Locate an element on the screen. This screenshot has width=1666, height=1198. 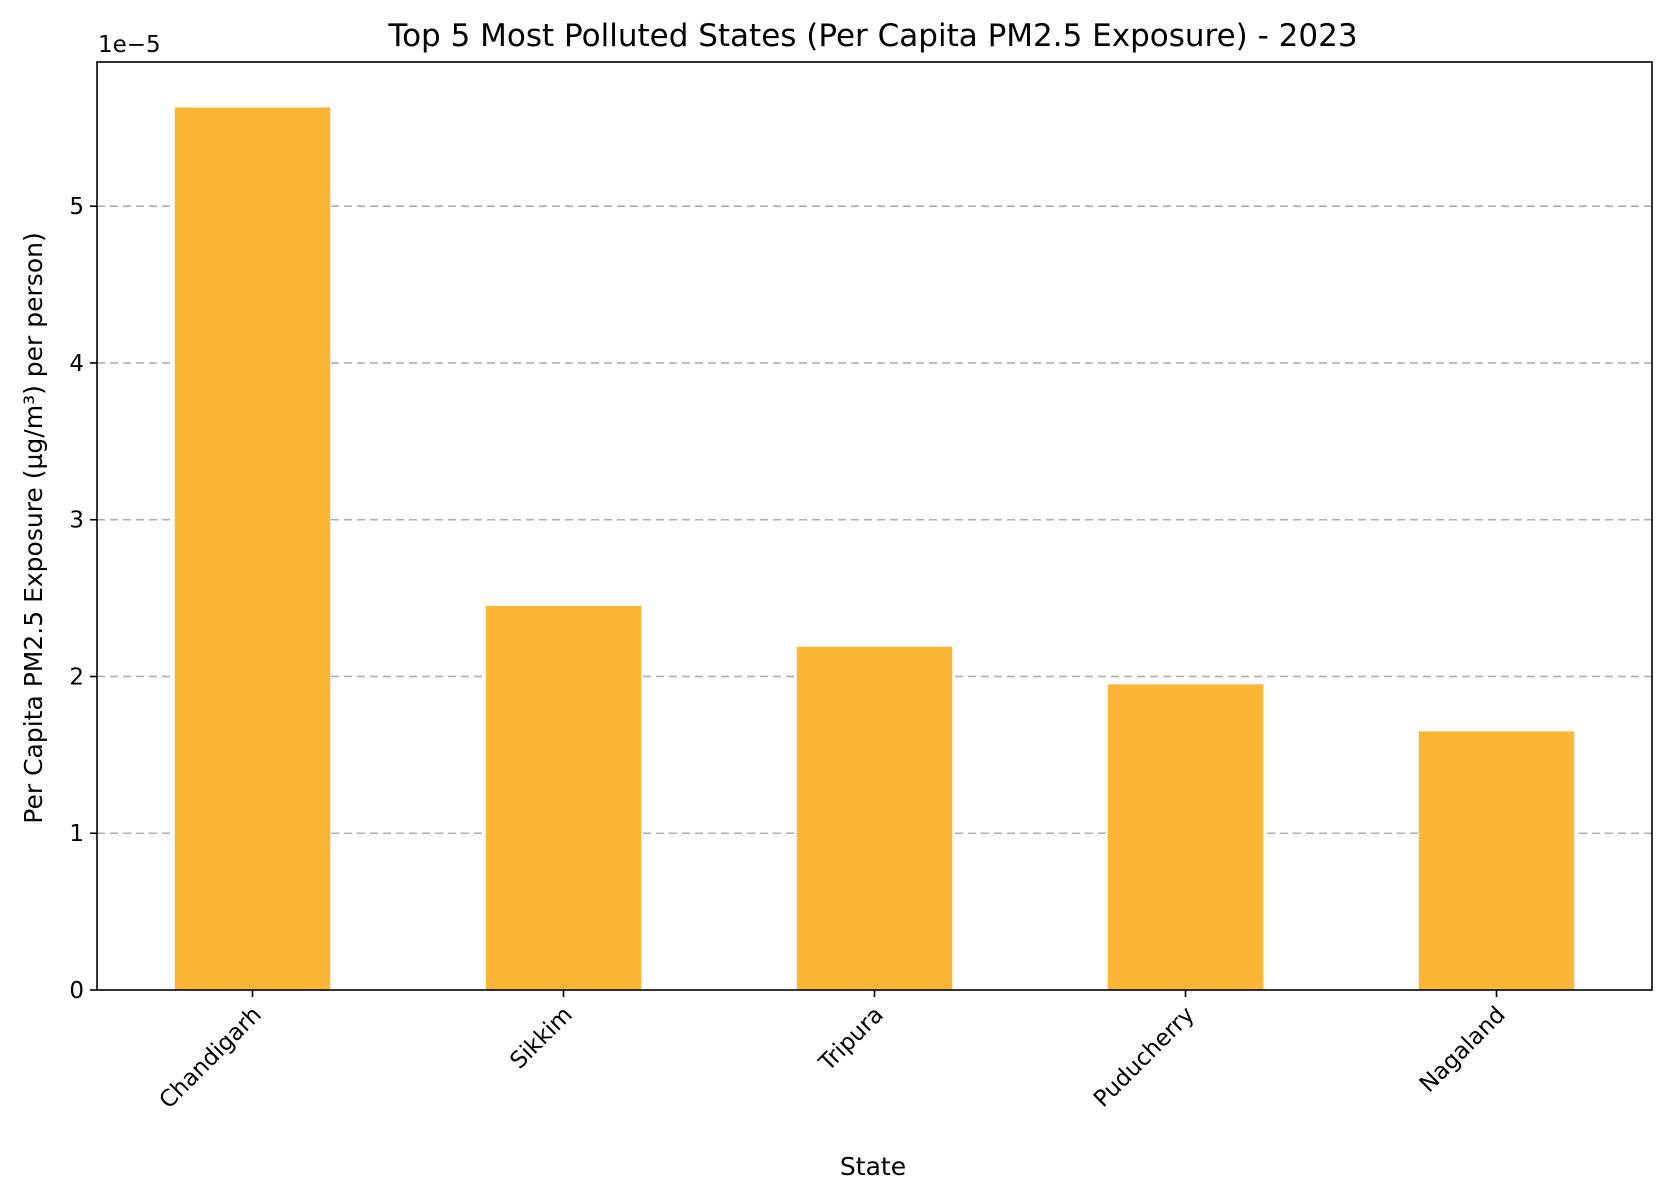
y-tick-label: 1 is located at coordinates (76, 834).